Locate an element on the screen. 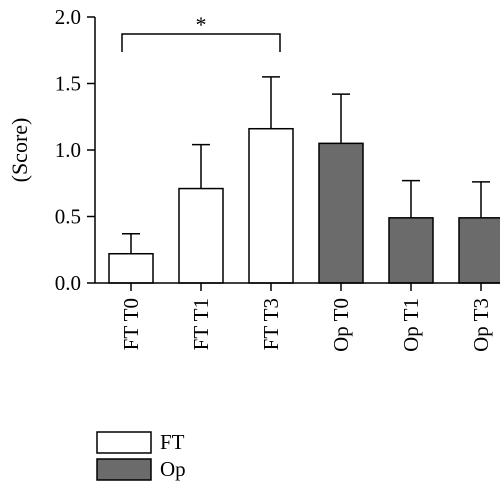 The height and width of the screenshot is (490, 500). legend: FT Op is located at coordinates (141, 455).